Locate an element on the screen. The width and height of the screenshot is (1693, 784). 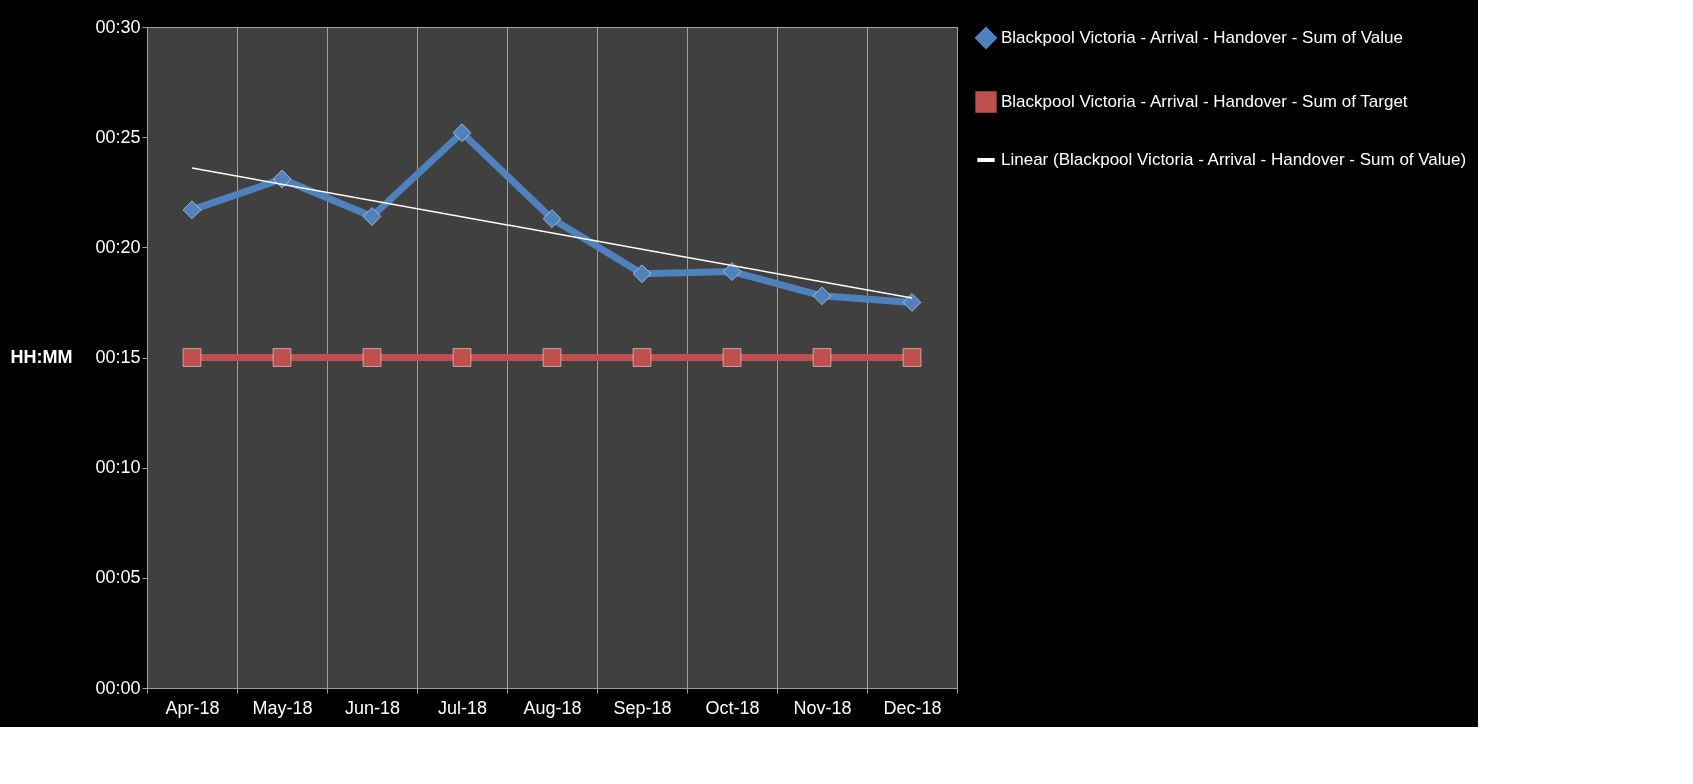
x-tick-label: Jul-18 is located at coordinates (462, 707).